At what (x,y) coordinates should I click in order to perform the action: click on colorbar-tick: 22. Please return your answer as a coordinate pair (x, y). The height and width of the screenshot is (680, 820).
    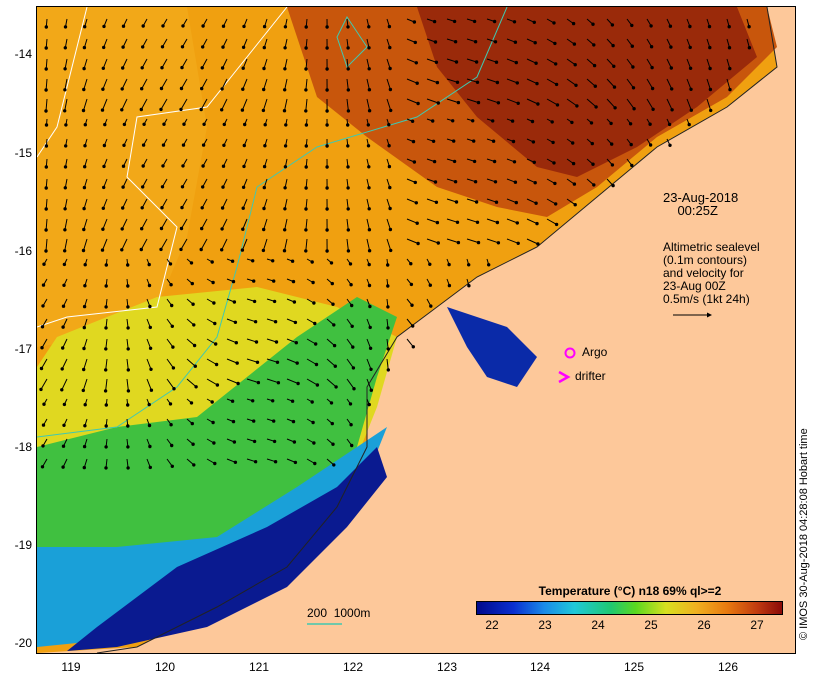
    Looking at the image, I should click on (492, 625).